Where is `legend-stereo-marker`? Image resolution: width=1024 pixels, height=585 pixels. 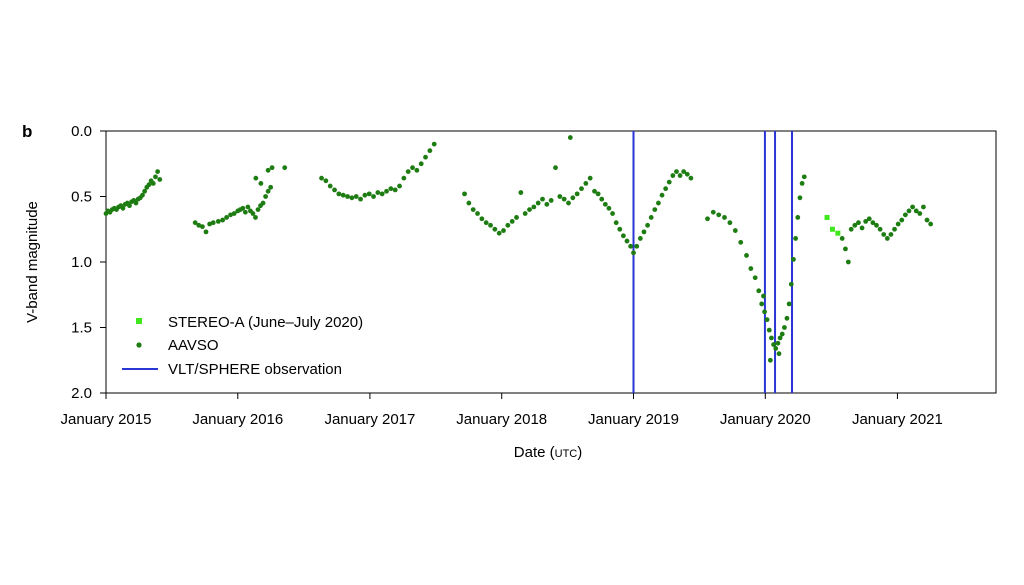
legend-stereo-marker is located at coordinates (139, 321).